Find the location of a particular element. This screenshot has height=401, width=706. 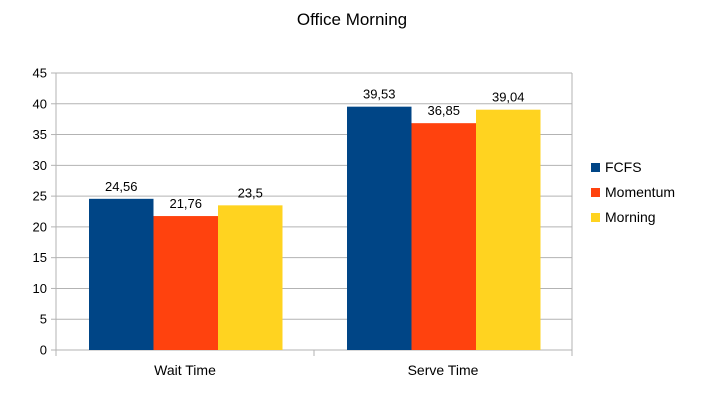

y-tick-label: 15 is located at coordinates (40, 257).